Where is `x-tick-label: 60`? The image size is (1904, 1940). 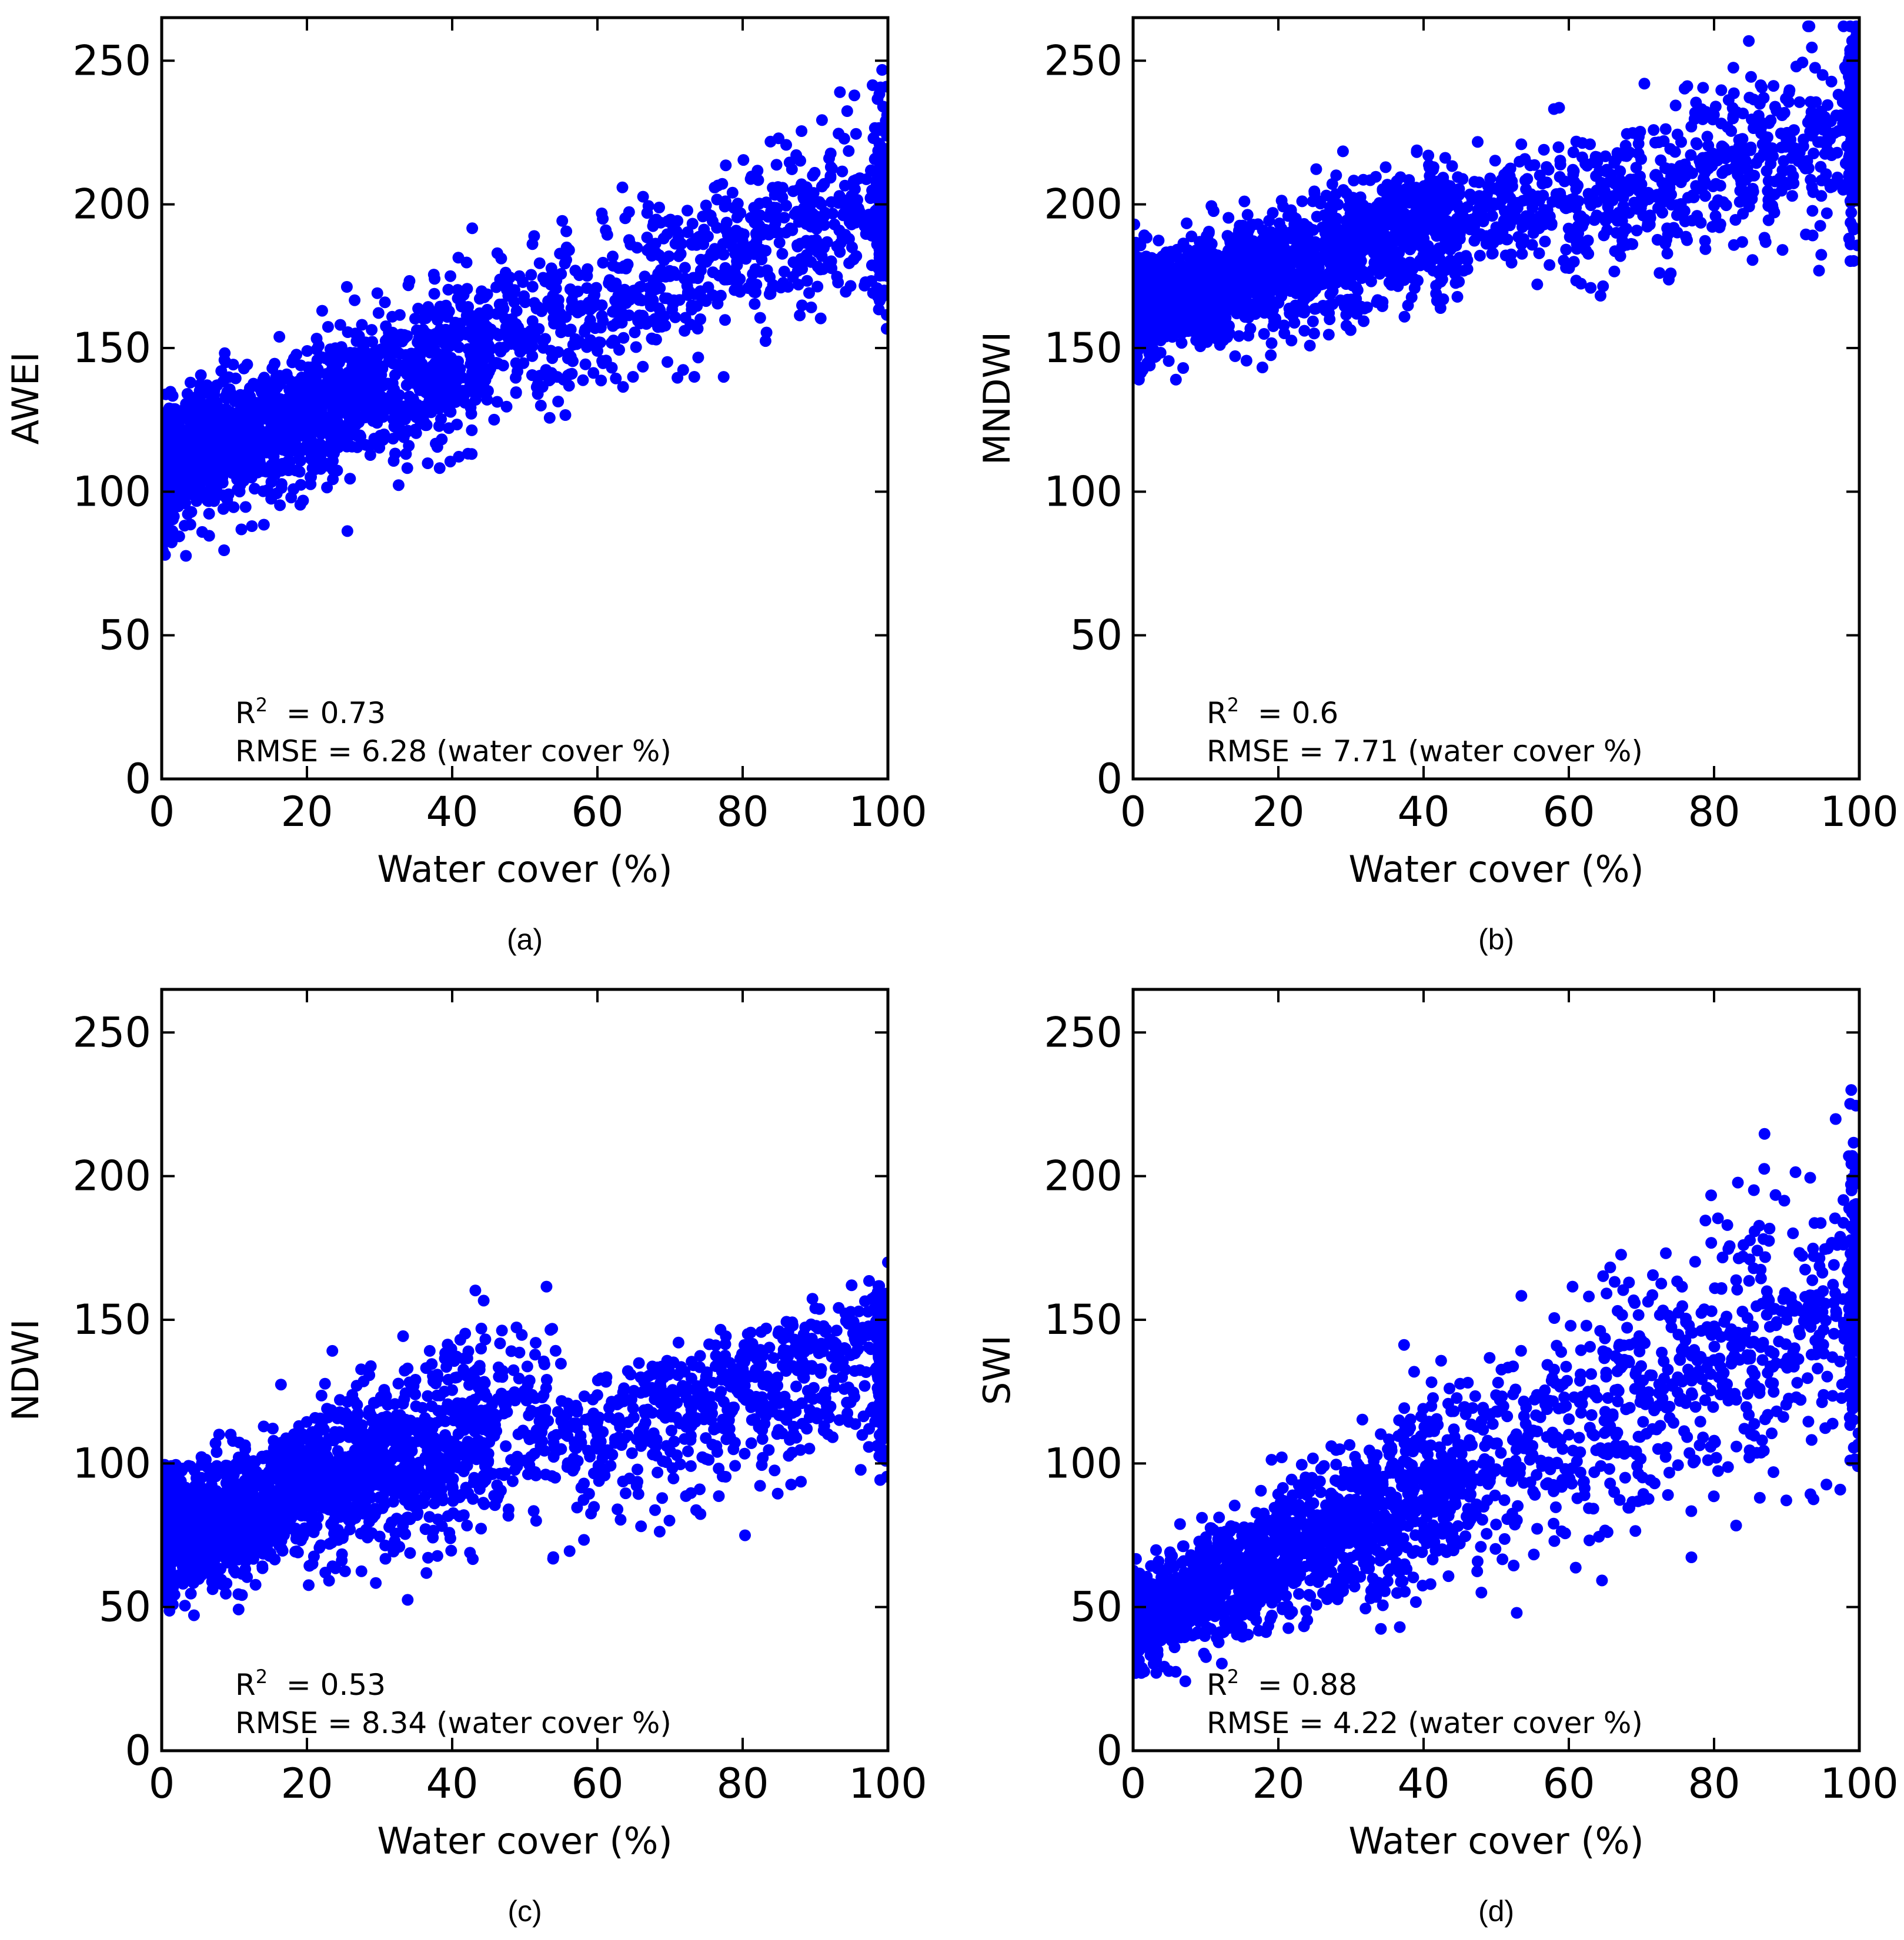 x-tick-label: 60 is located at coordinates (597, 812).